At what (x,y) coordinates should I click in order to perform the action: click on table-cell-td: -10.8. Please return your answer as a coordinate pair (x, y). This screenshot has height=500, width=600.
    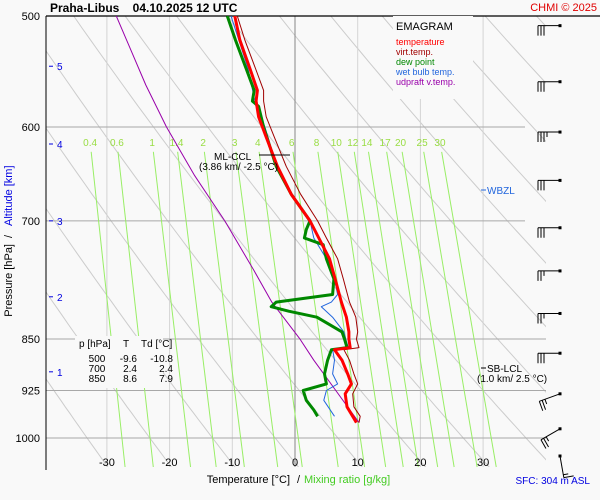
    Looking at the image, I should click on (161, 359).